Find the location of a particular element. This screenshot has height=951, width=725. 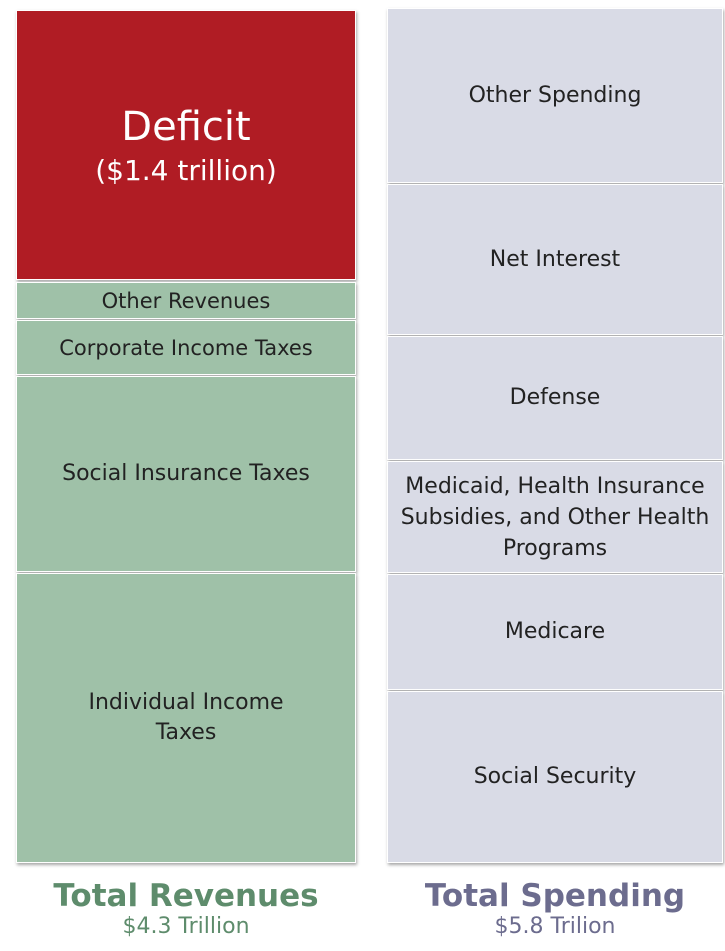

spending-title: Total Spending is located at coordinates (555, 896).